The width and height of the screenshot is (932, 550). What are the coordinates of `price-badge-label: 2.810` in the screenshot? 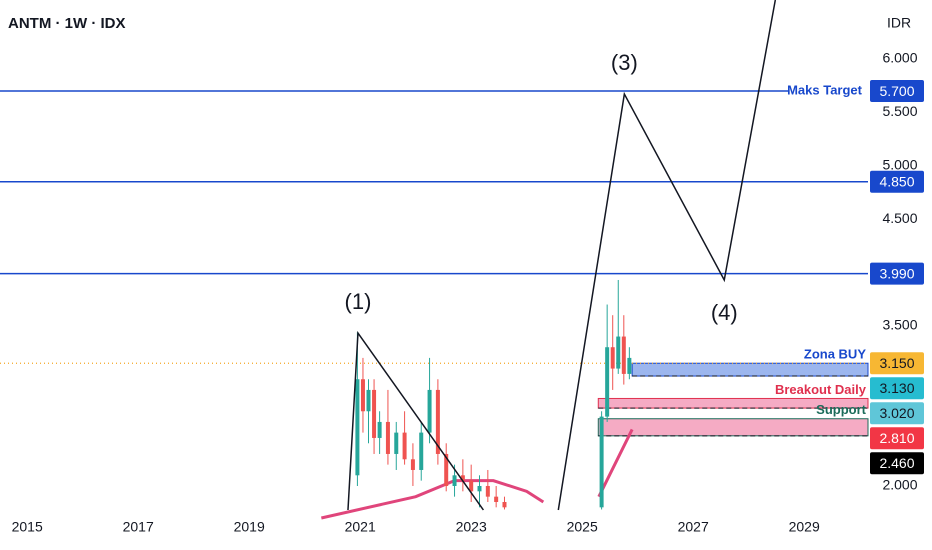 It's located at (896, 438).